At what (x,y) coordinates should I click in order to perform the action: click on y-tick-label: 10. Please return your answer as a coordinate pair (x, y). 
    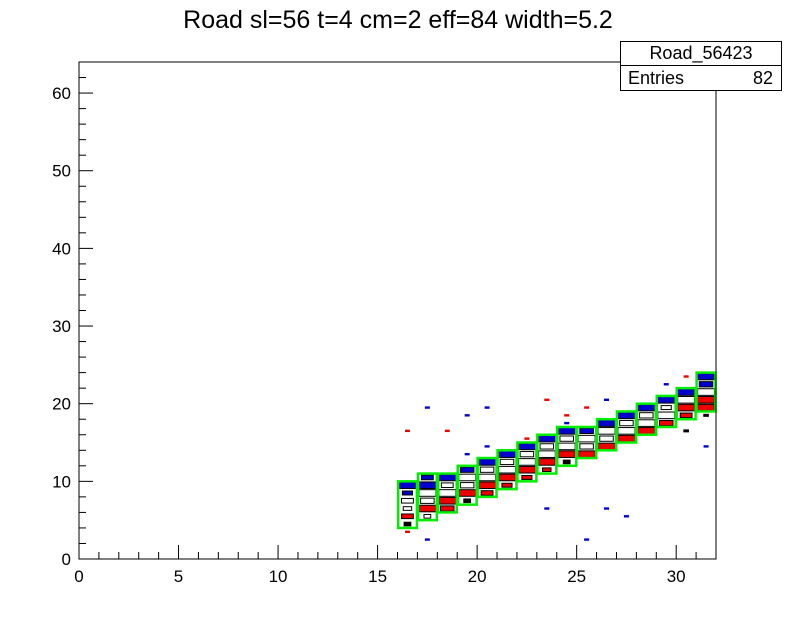
    Looking at the image, I should click on (61, 481).